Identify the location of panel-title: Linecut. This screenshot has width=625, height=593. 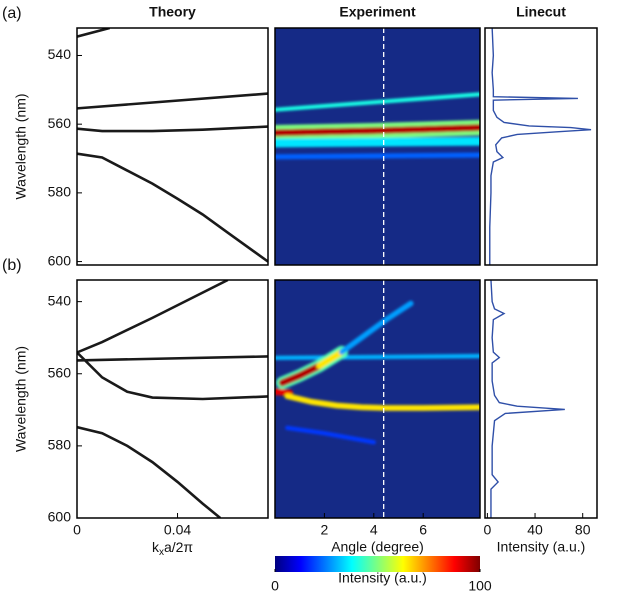
(541, 12).